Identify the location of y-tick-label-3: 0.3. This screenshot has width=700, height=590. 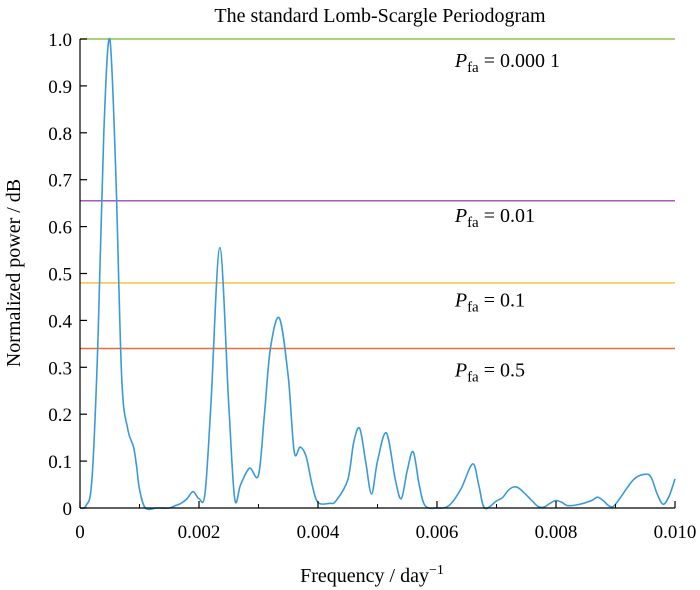
(60, 368).